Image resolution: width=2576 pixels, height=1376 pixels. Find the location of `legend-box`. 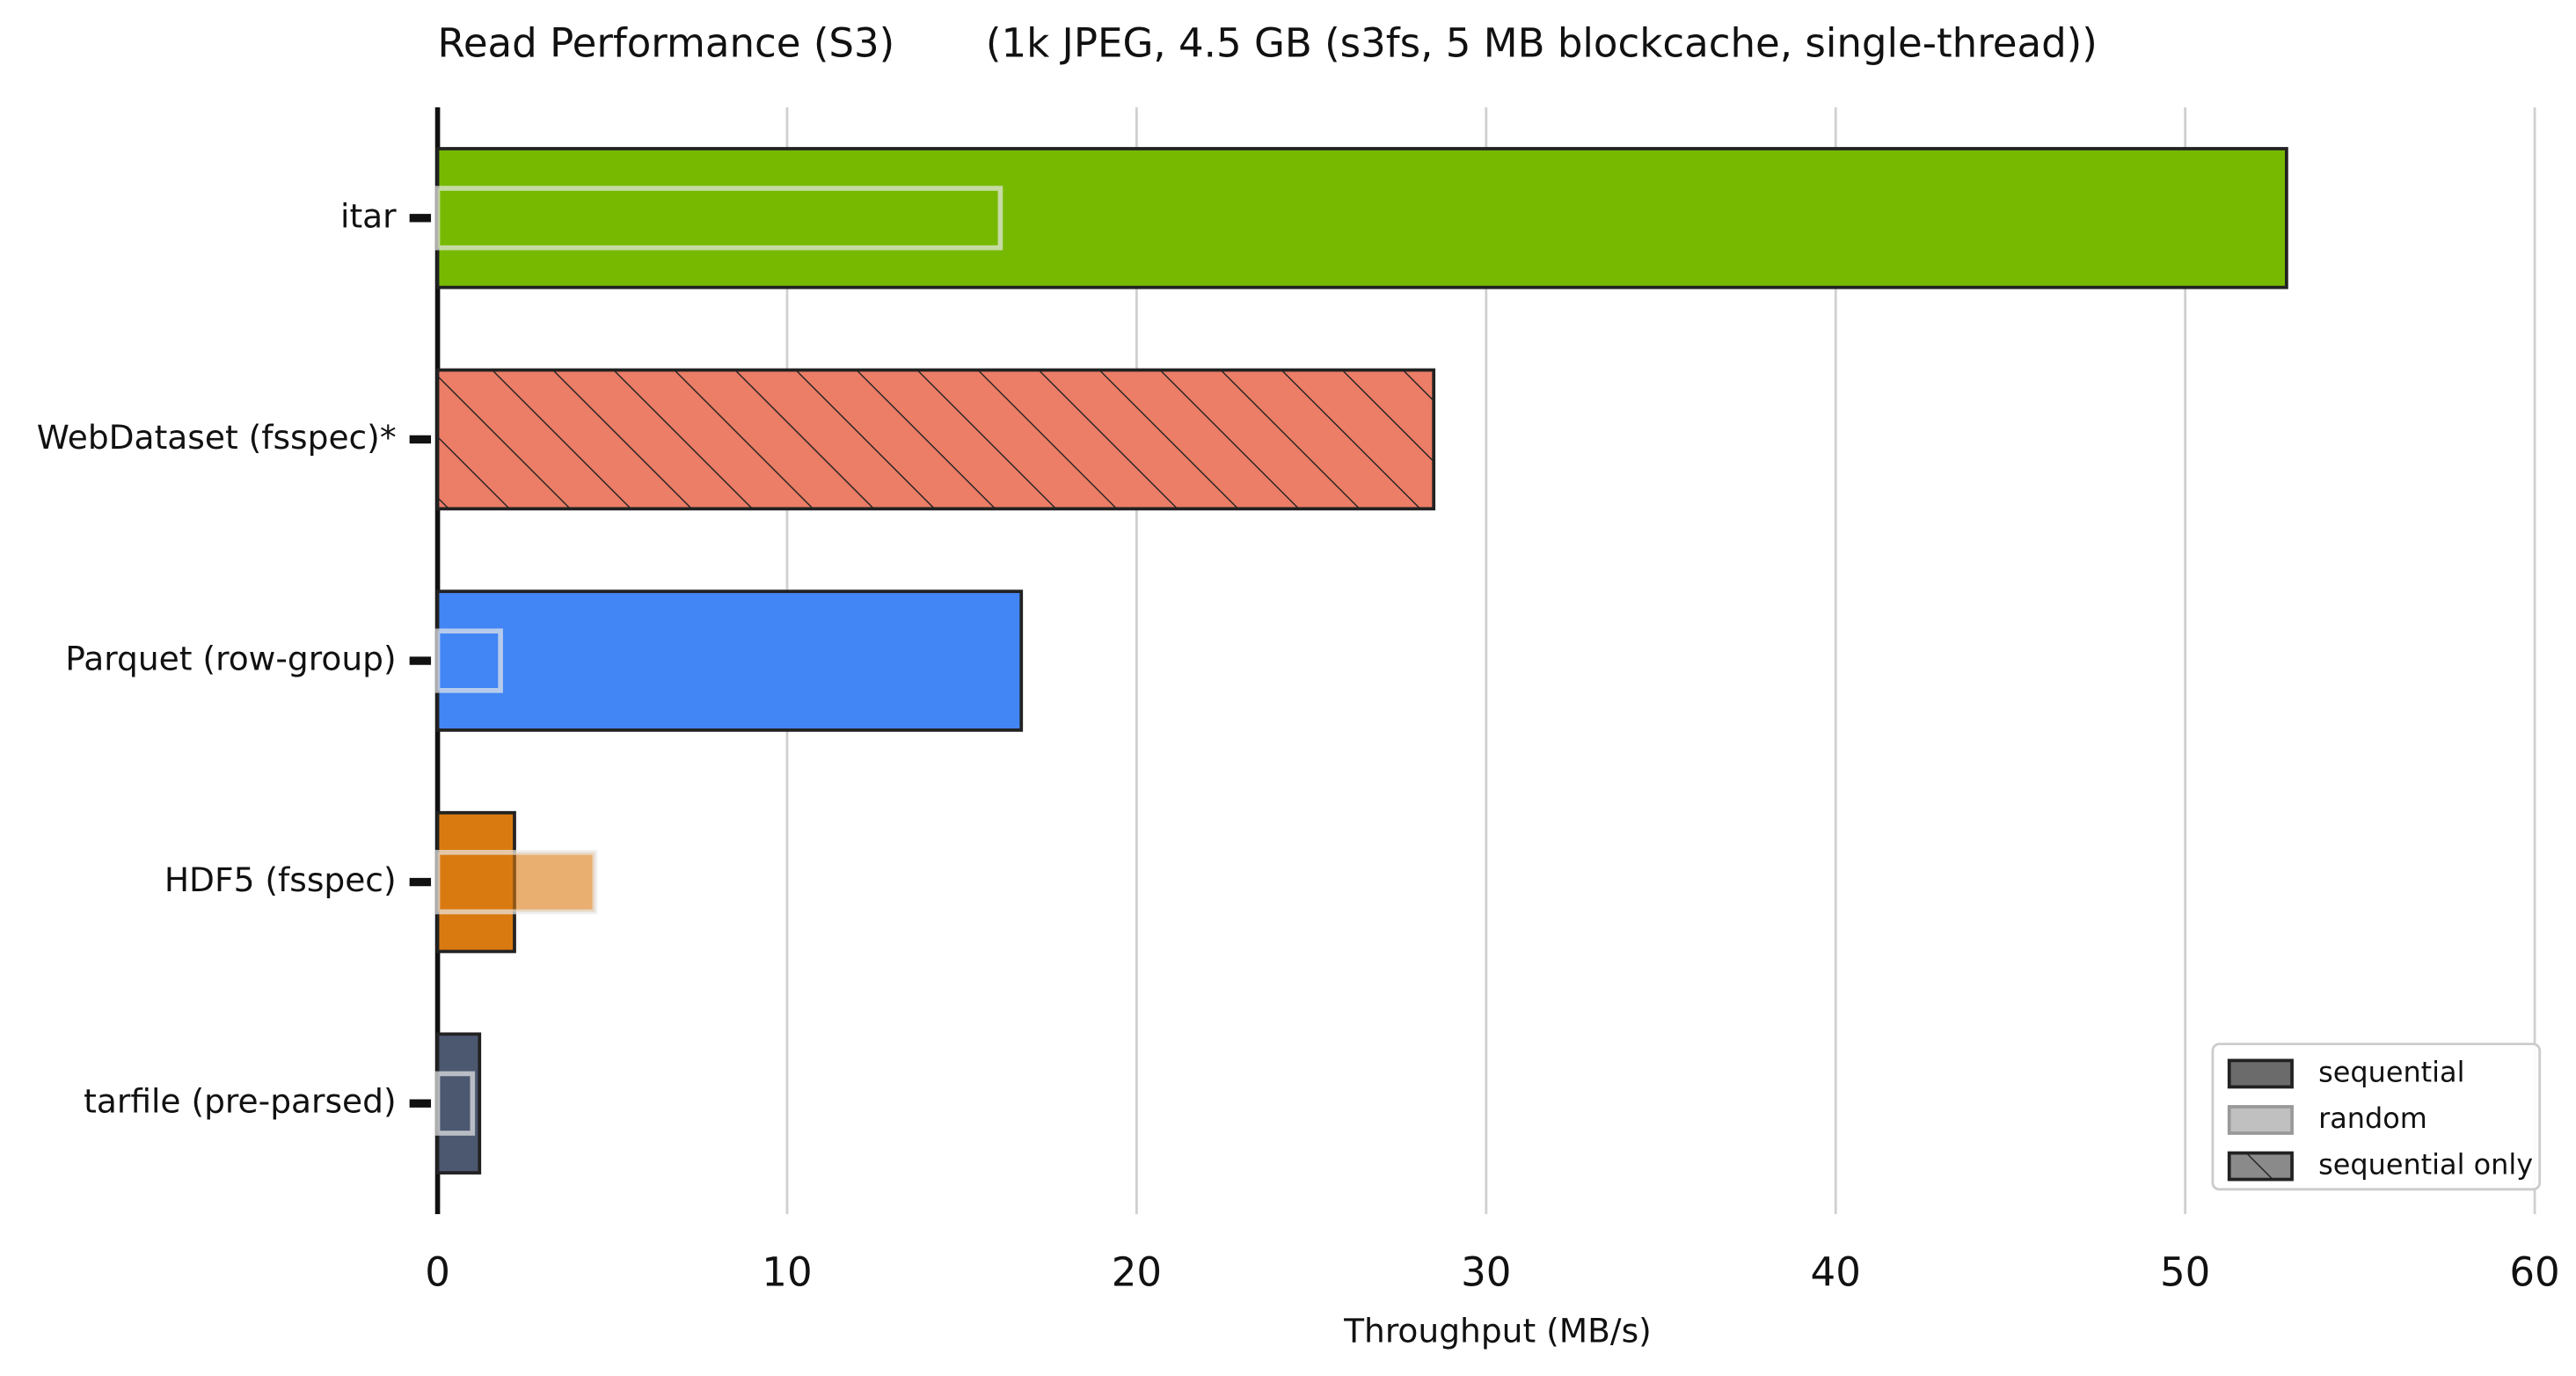

legend-box is located at coordinates (2376, 1117).